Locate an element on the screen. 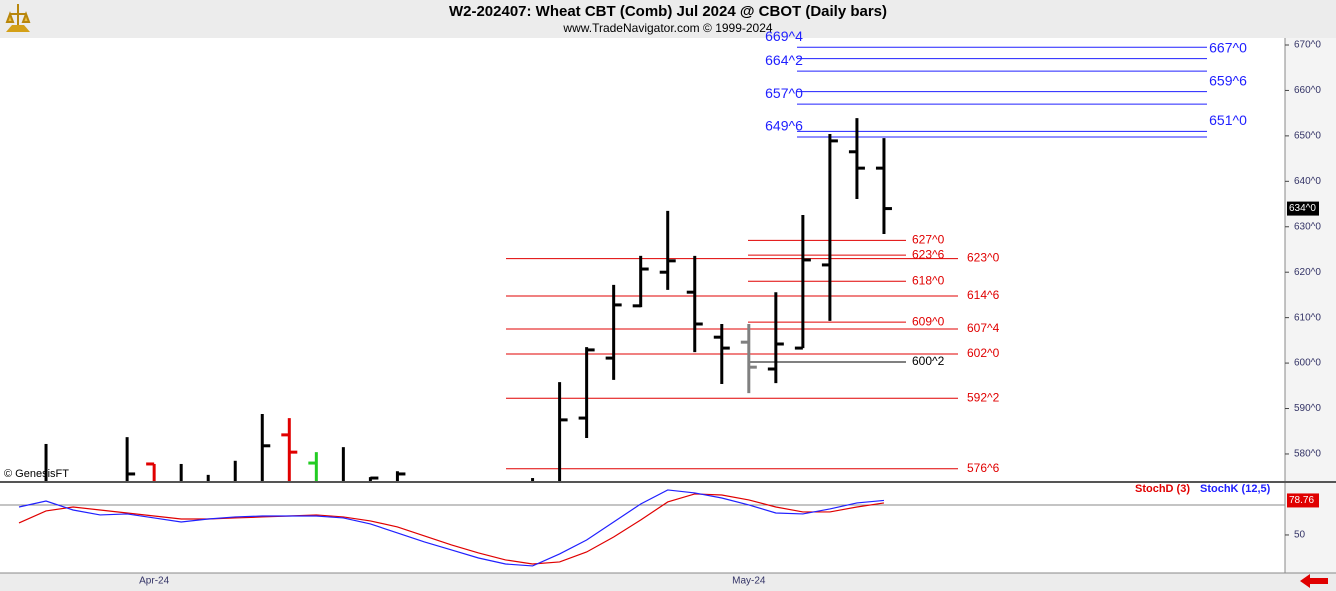  y-tick-label: 580^0 is located at coordinates (1307, 454).